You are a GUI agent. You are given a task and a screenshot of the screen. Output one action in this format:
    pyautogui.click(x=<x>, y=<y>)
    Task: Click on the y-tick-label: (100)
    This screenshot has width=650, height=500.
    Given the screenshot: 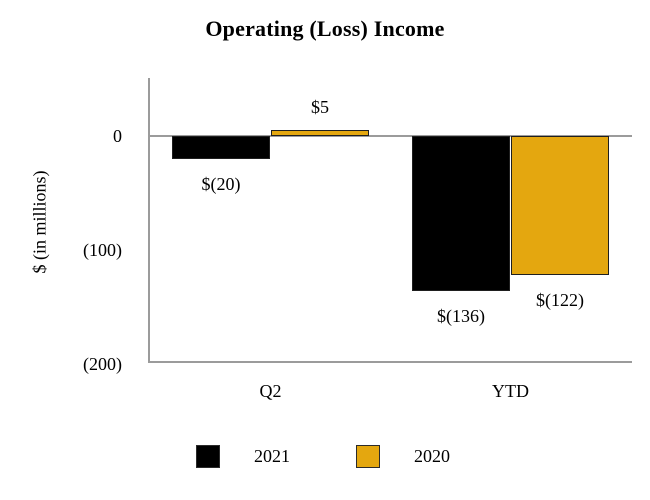 What is the action you would take?
    pyautogui.click(x=102, y=249)
    